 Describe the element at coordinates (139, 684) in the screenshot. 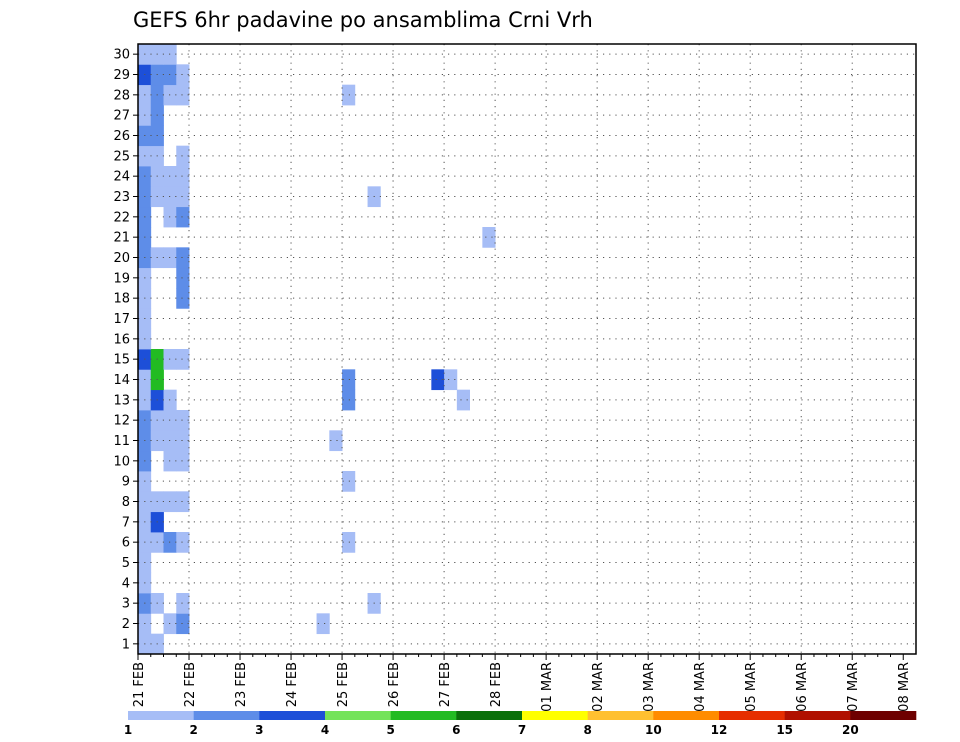

I see `x-tick-label: 21 FEB` at that location.